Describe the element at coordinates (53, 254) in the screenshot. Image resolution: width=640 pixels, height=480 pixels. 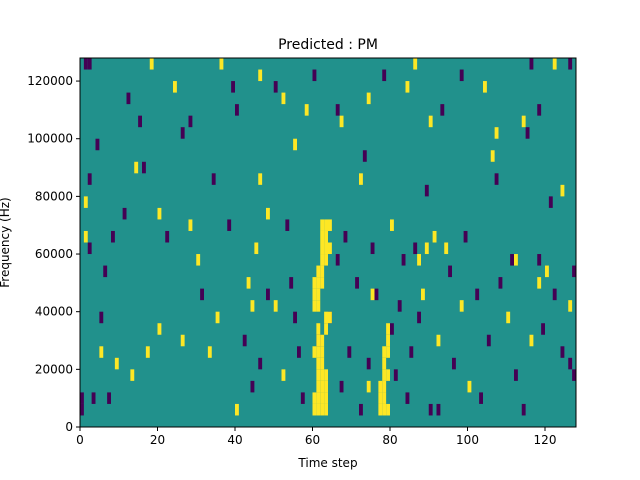
I see `y-axis-ticks: 0 20000 40000 60000 80000 100000 120000` at that location.